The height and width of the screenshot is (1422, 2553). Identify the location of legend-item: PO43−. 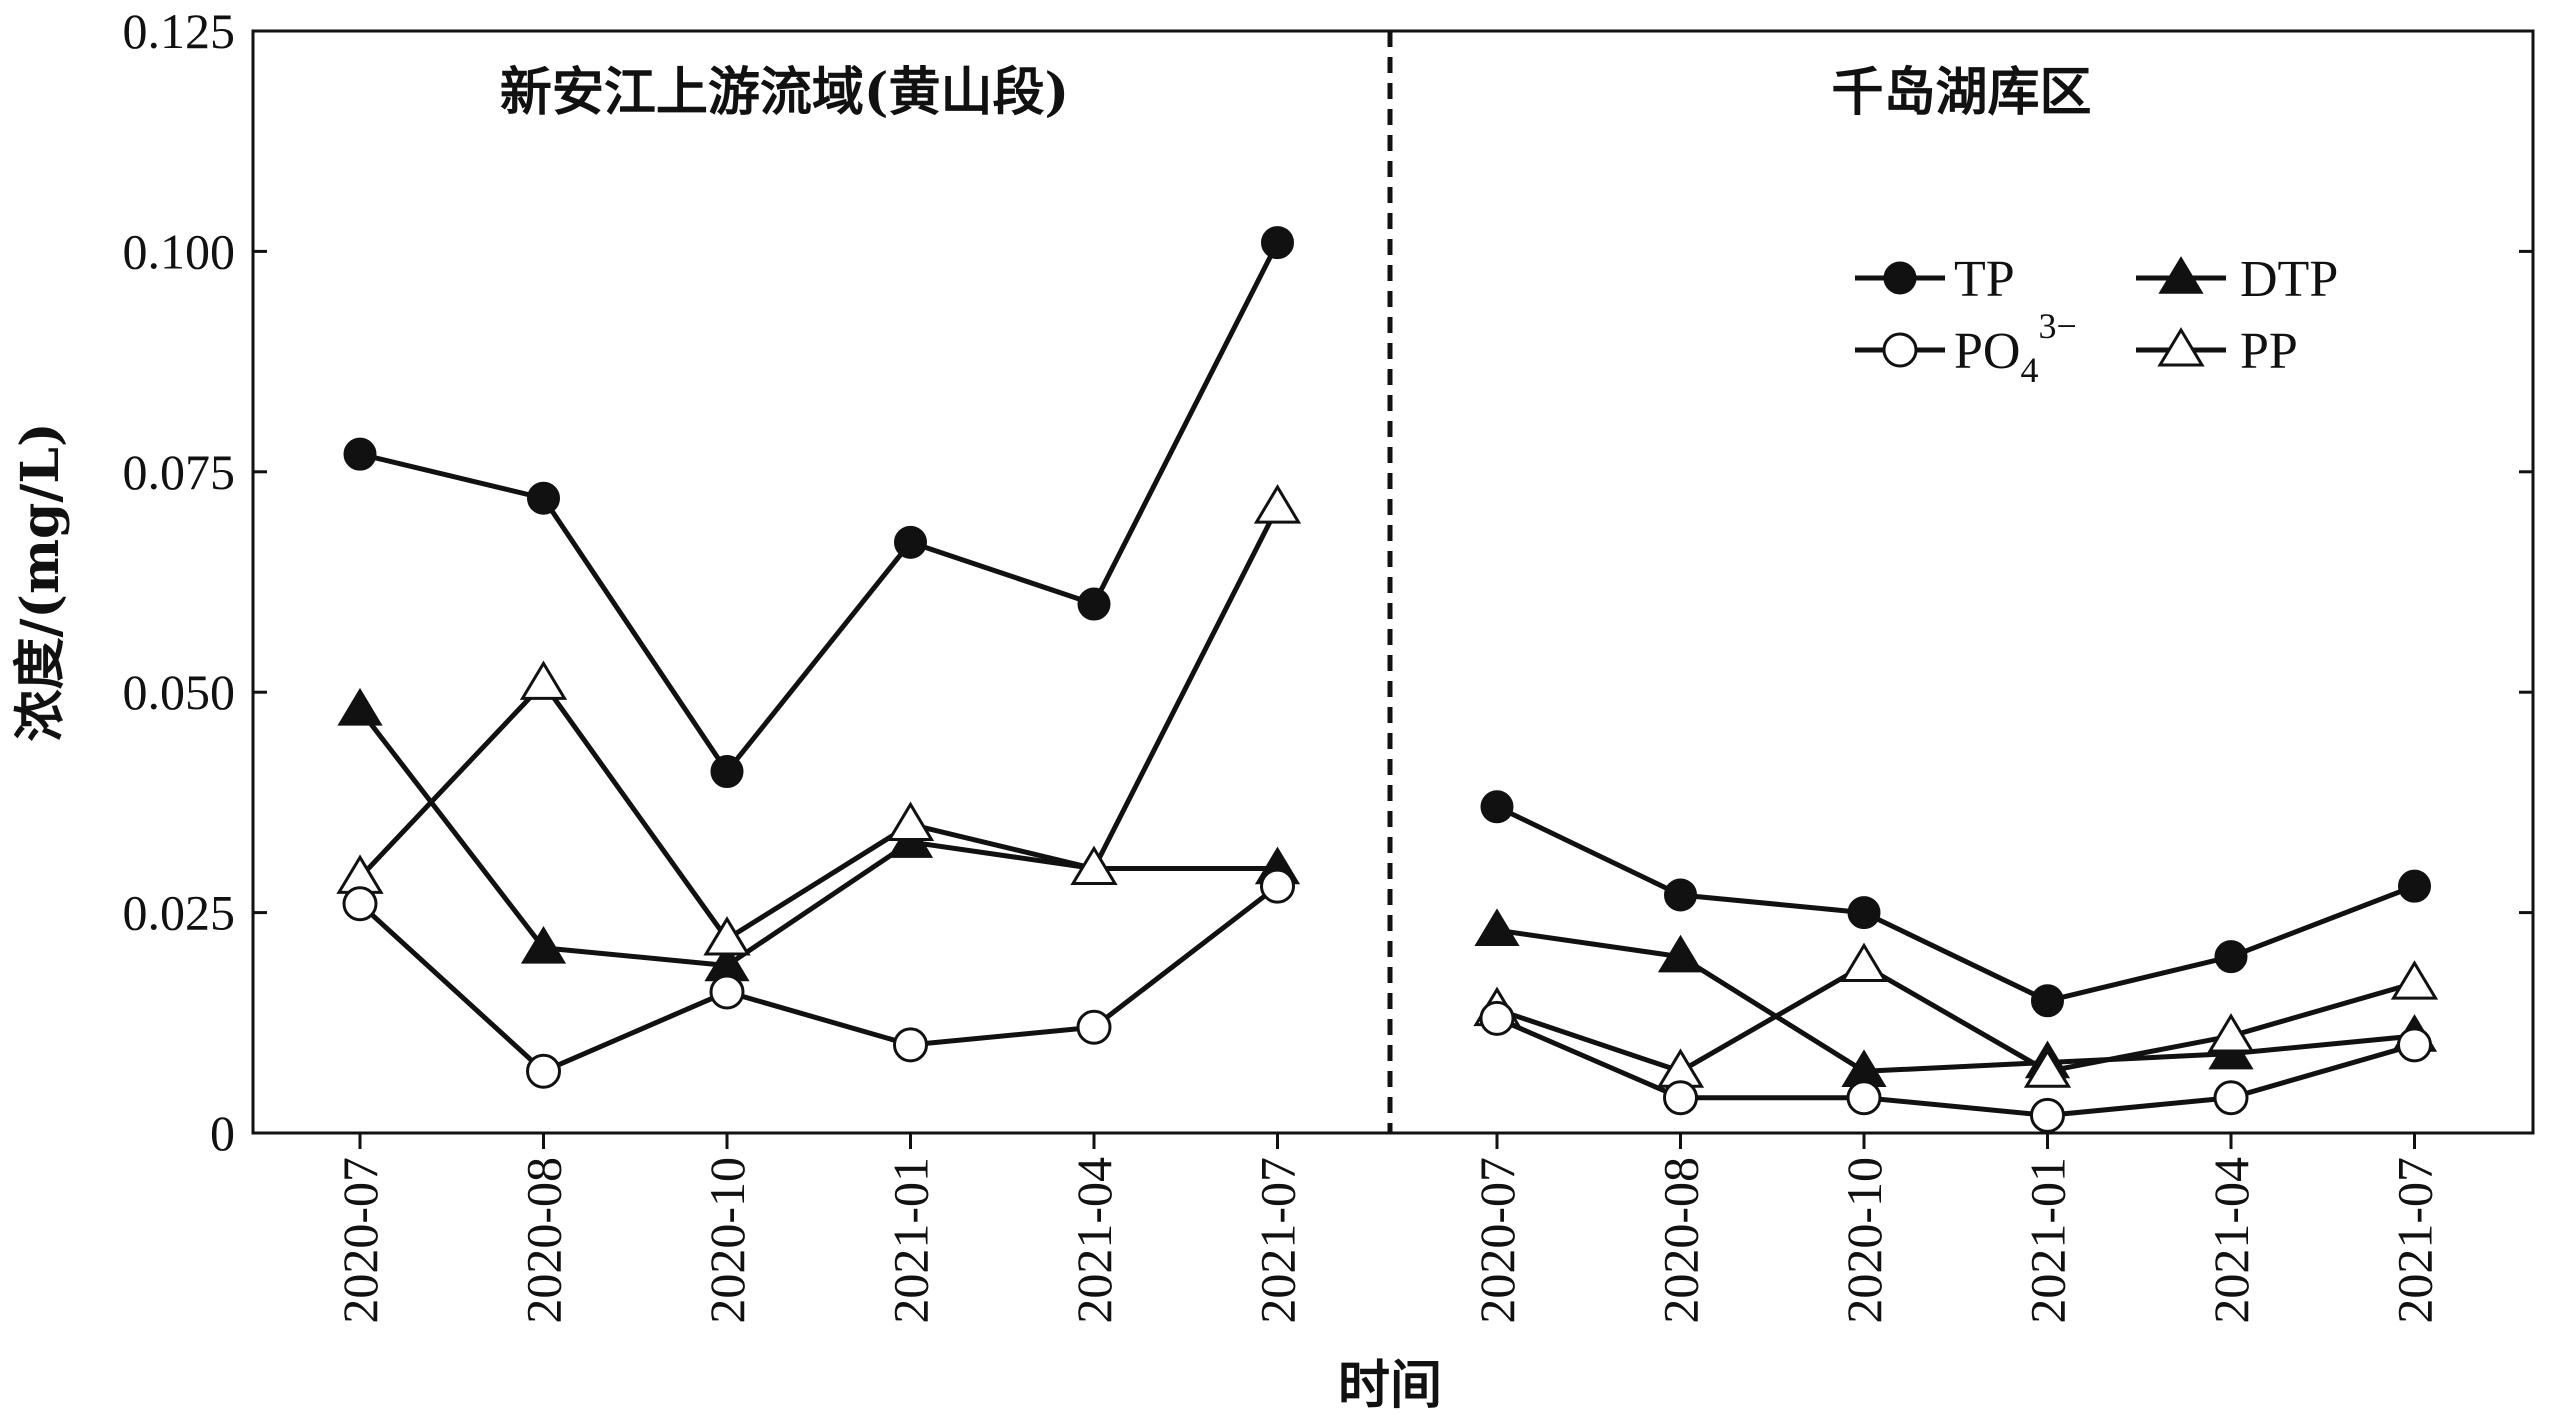
(1966, 348).